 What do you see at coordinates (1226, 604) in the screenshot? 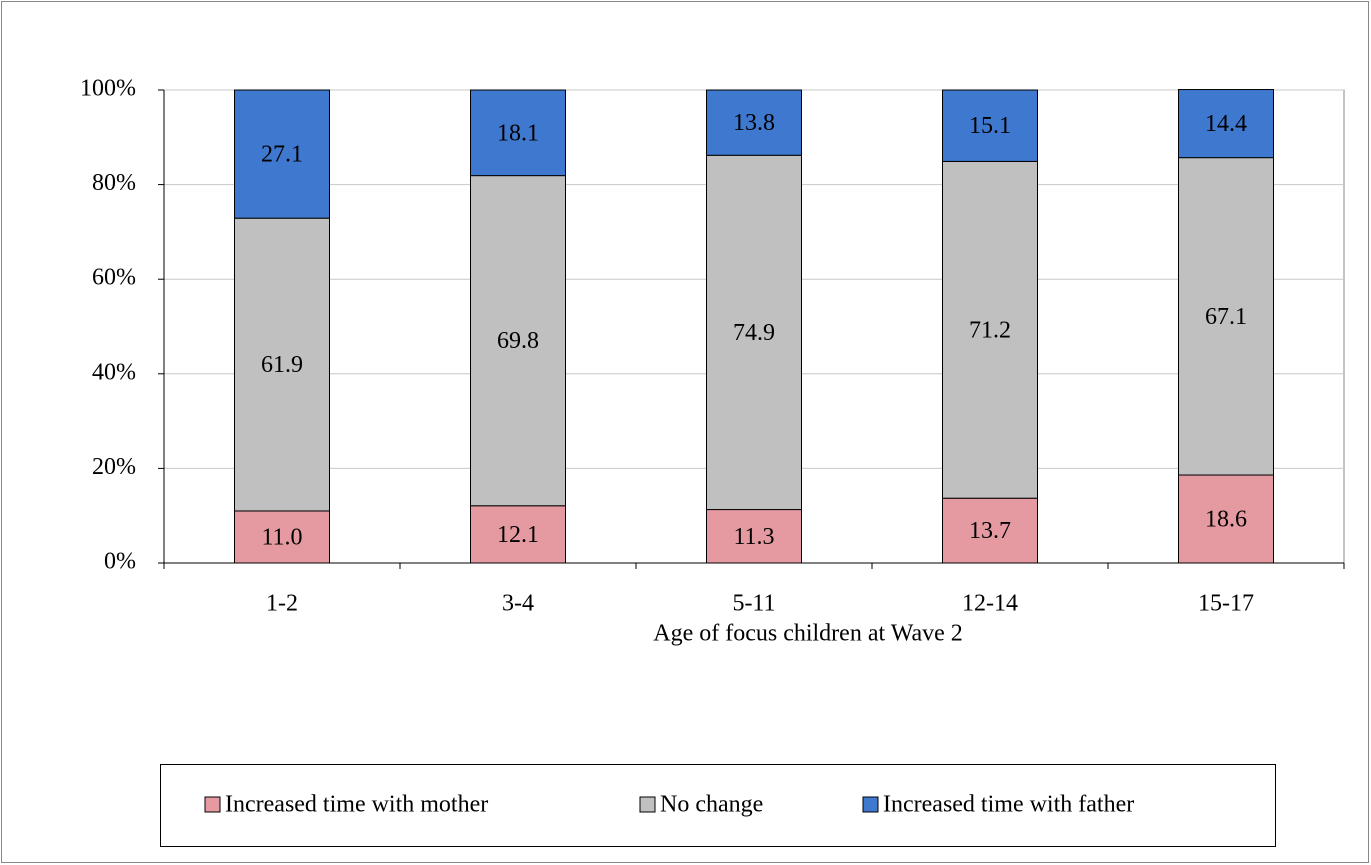
I see `x-tick-label: 15-17` at bounding box center [1226, 604].